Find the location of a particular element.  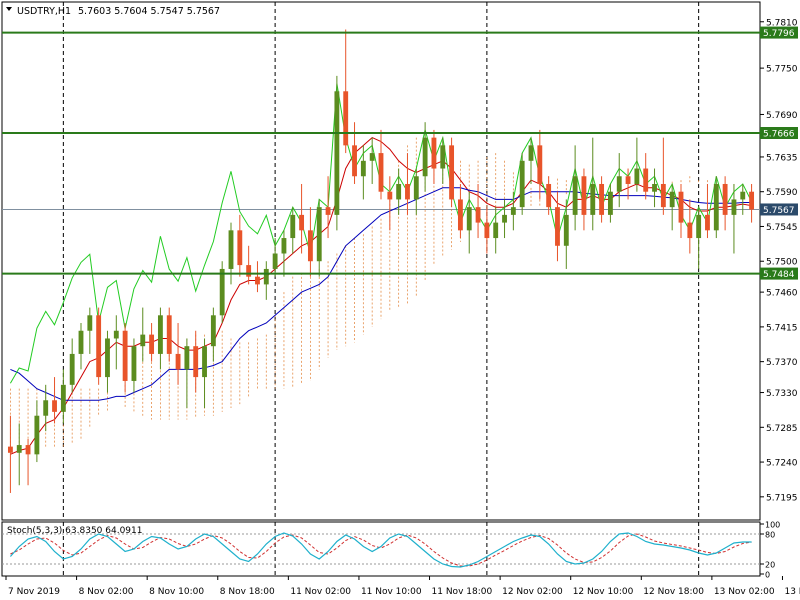

time-tick-label: 13 Nov 02:00 is located at coordinates (744, 592).